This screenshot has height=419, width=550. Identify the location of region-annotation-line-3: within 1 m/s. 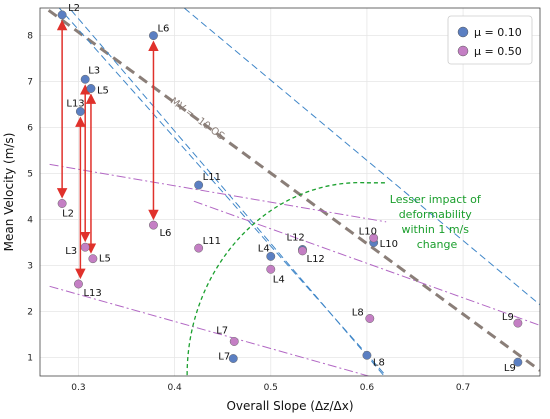
(435, 229).